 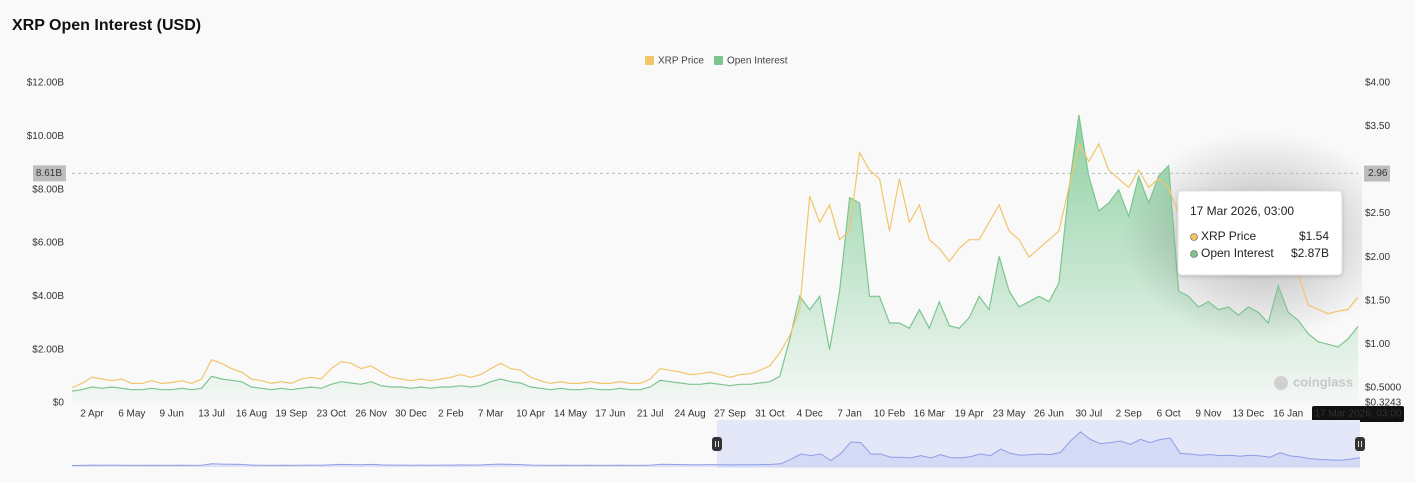 What do you see at coordinates (48, 243) in the screenshot?
I see `y-tick-label: $6.00B` at bounding box center [48, 243].